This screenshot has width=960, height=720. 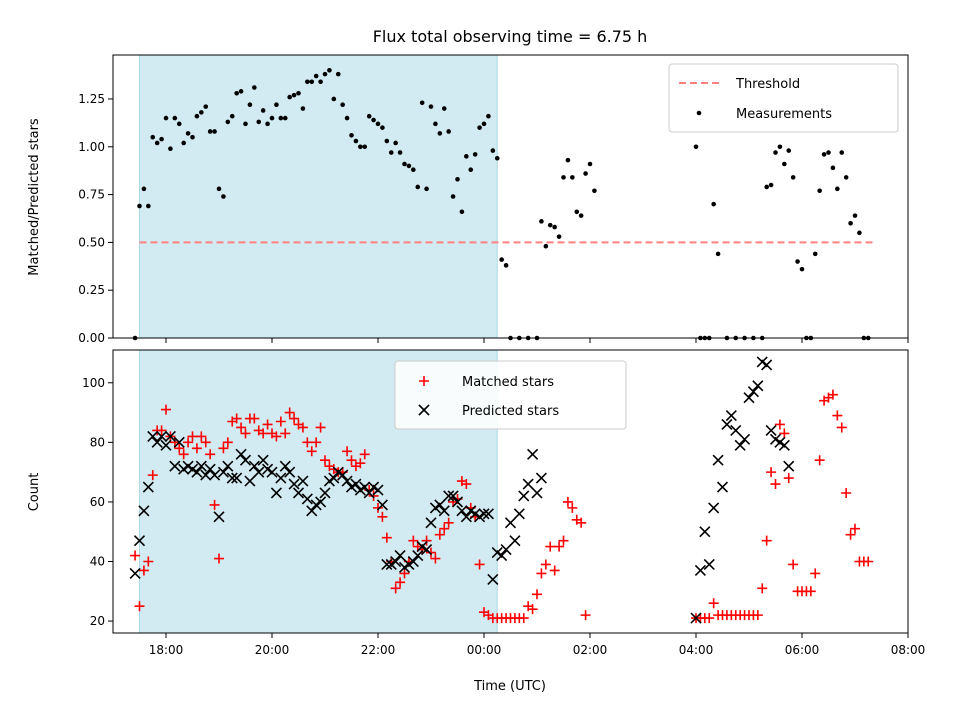 What do you see at coordinates (783, 98) in the screenshot?
I see `top-legend: Threshold Measurements` at bounding box center [783, 98].